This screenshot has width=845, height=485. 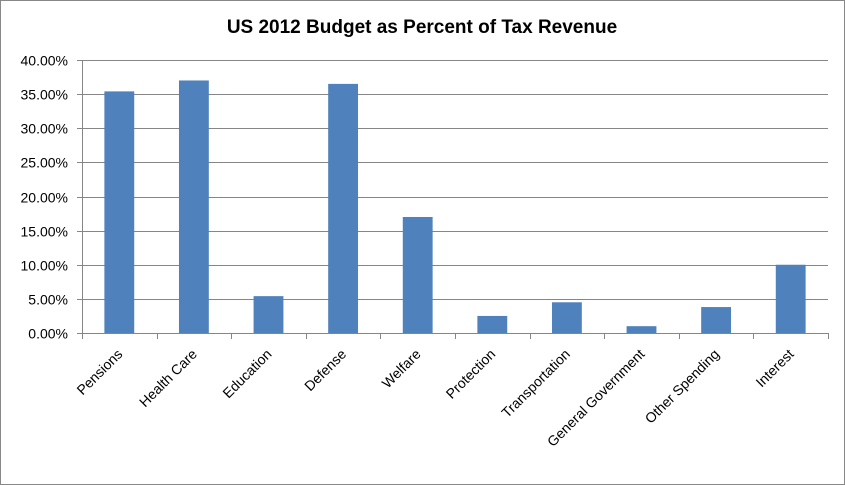 I want to click on y-tick-label: 30.00%, so click(x=44, y=129).